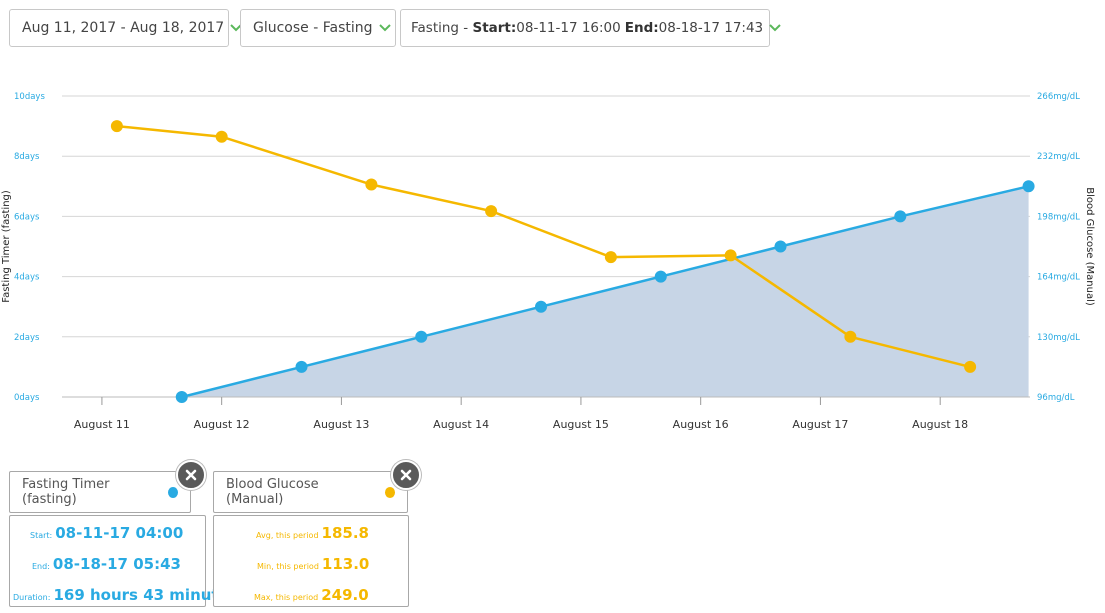  I want to click on stat-value: 08-18-17 05:43, so click(116, 564).